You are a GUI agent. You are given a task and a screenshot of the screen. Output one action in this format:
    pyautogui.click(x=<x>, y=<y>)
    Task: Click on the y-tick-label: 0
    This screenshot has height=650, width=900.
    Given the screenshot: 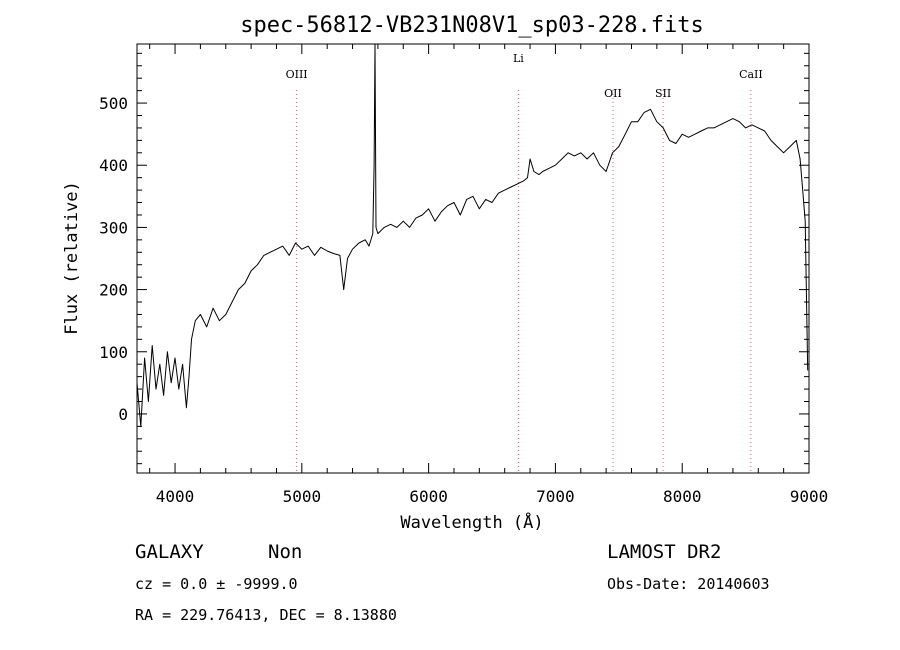 What is the action you would take?
    pyautogui.click(x=123, y=414)
    